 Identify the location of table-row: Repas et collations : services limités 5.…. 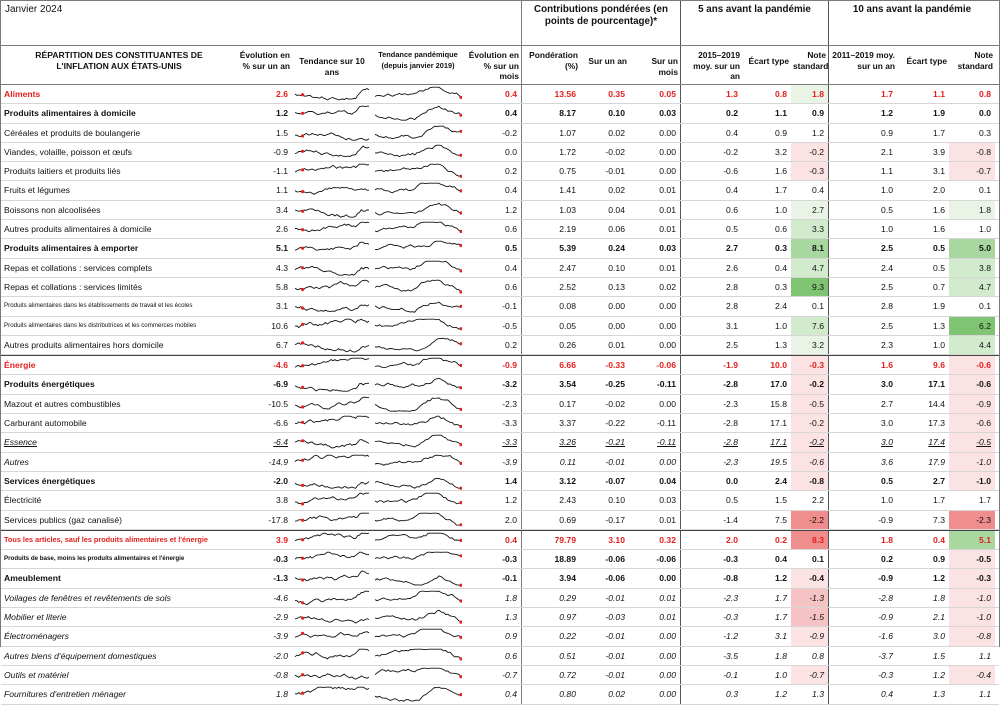
(500, 287).